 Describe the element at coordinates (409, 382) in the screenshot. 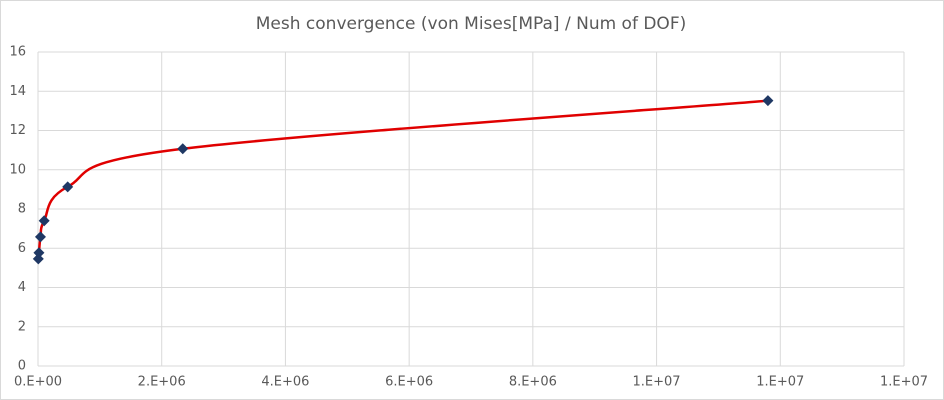

I see `x-tick-label: 6.E+06` at that location.